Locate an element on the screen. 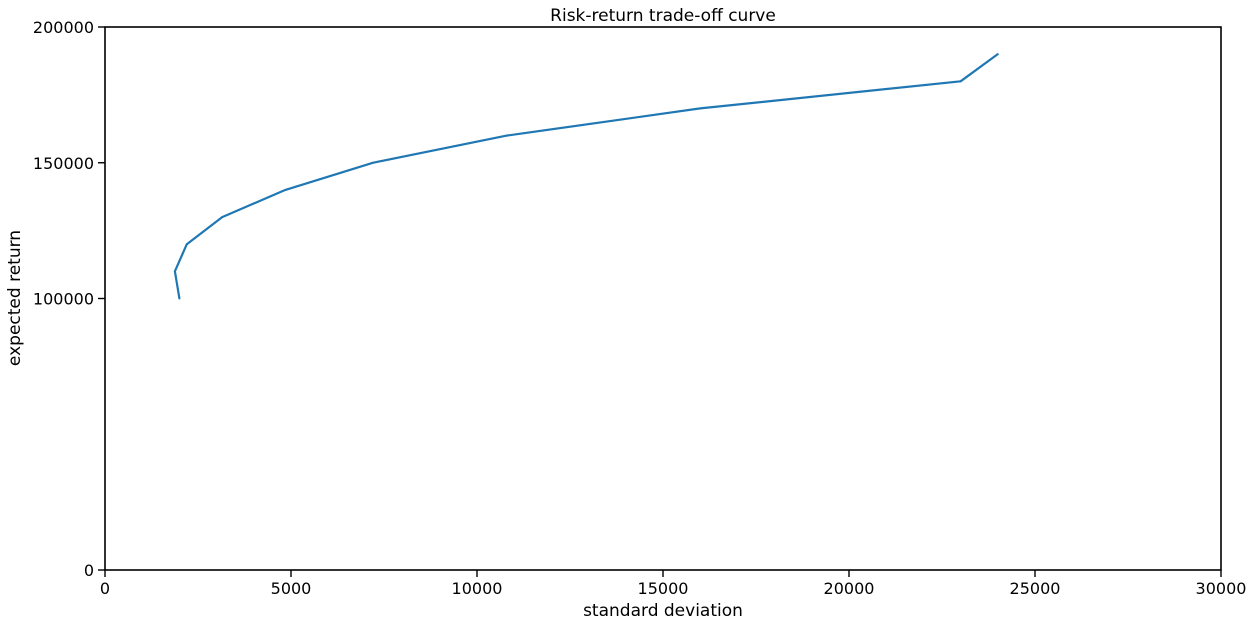 The width and height of the screenshot is (1254, 627). x-tick-label: 20000 is located at coordinates (849, 588).